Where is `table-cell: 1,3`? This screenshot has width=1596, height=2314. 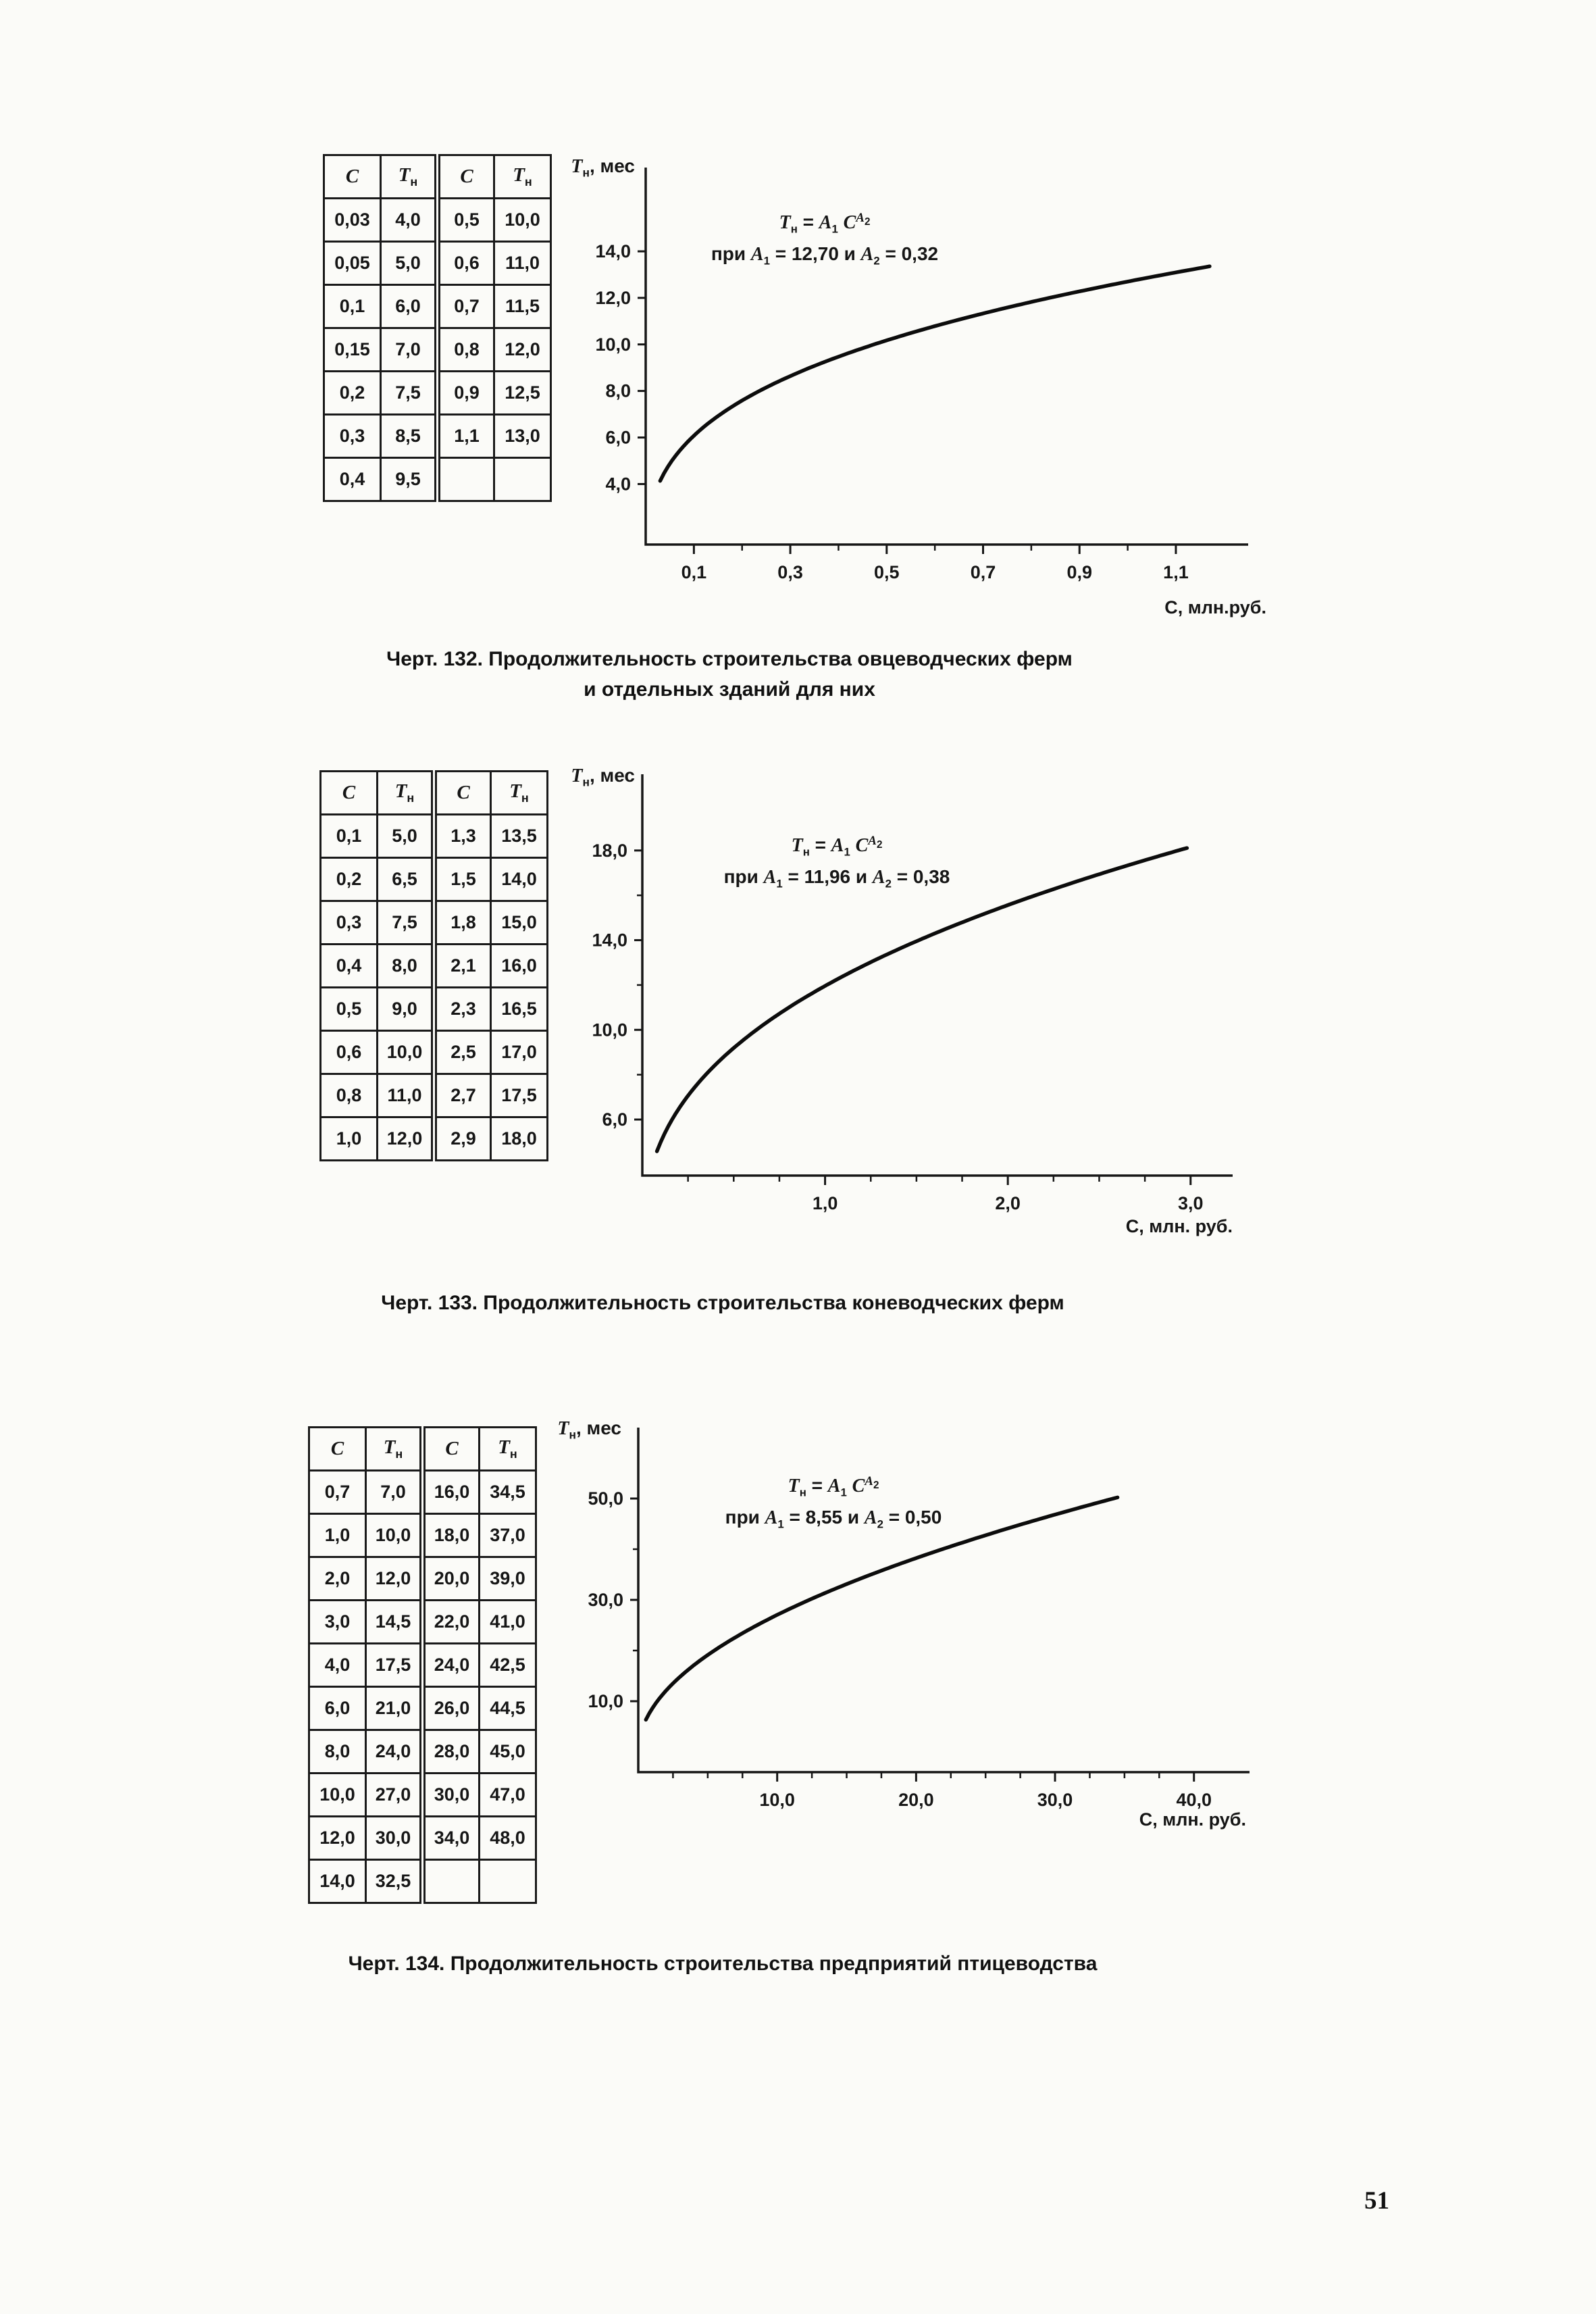 table-cell: 1,3 is located at coordinates (462, 836).